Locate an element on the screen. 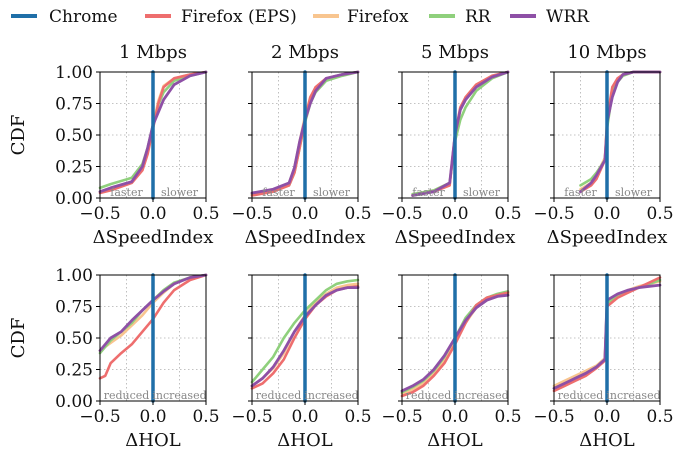  legend-label: Firefox is located at coordinates (378, 17).